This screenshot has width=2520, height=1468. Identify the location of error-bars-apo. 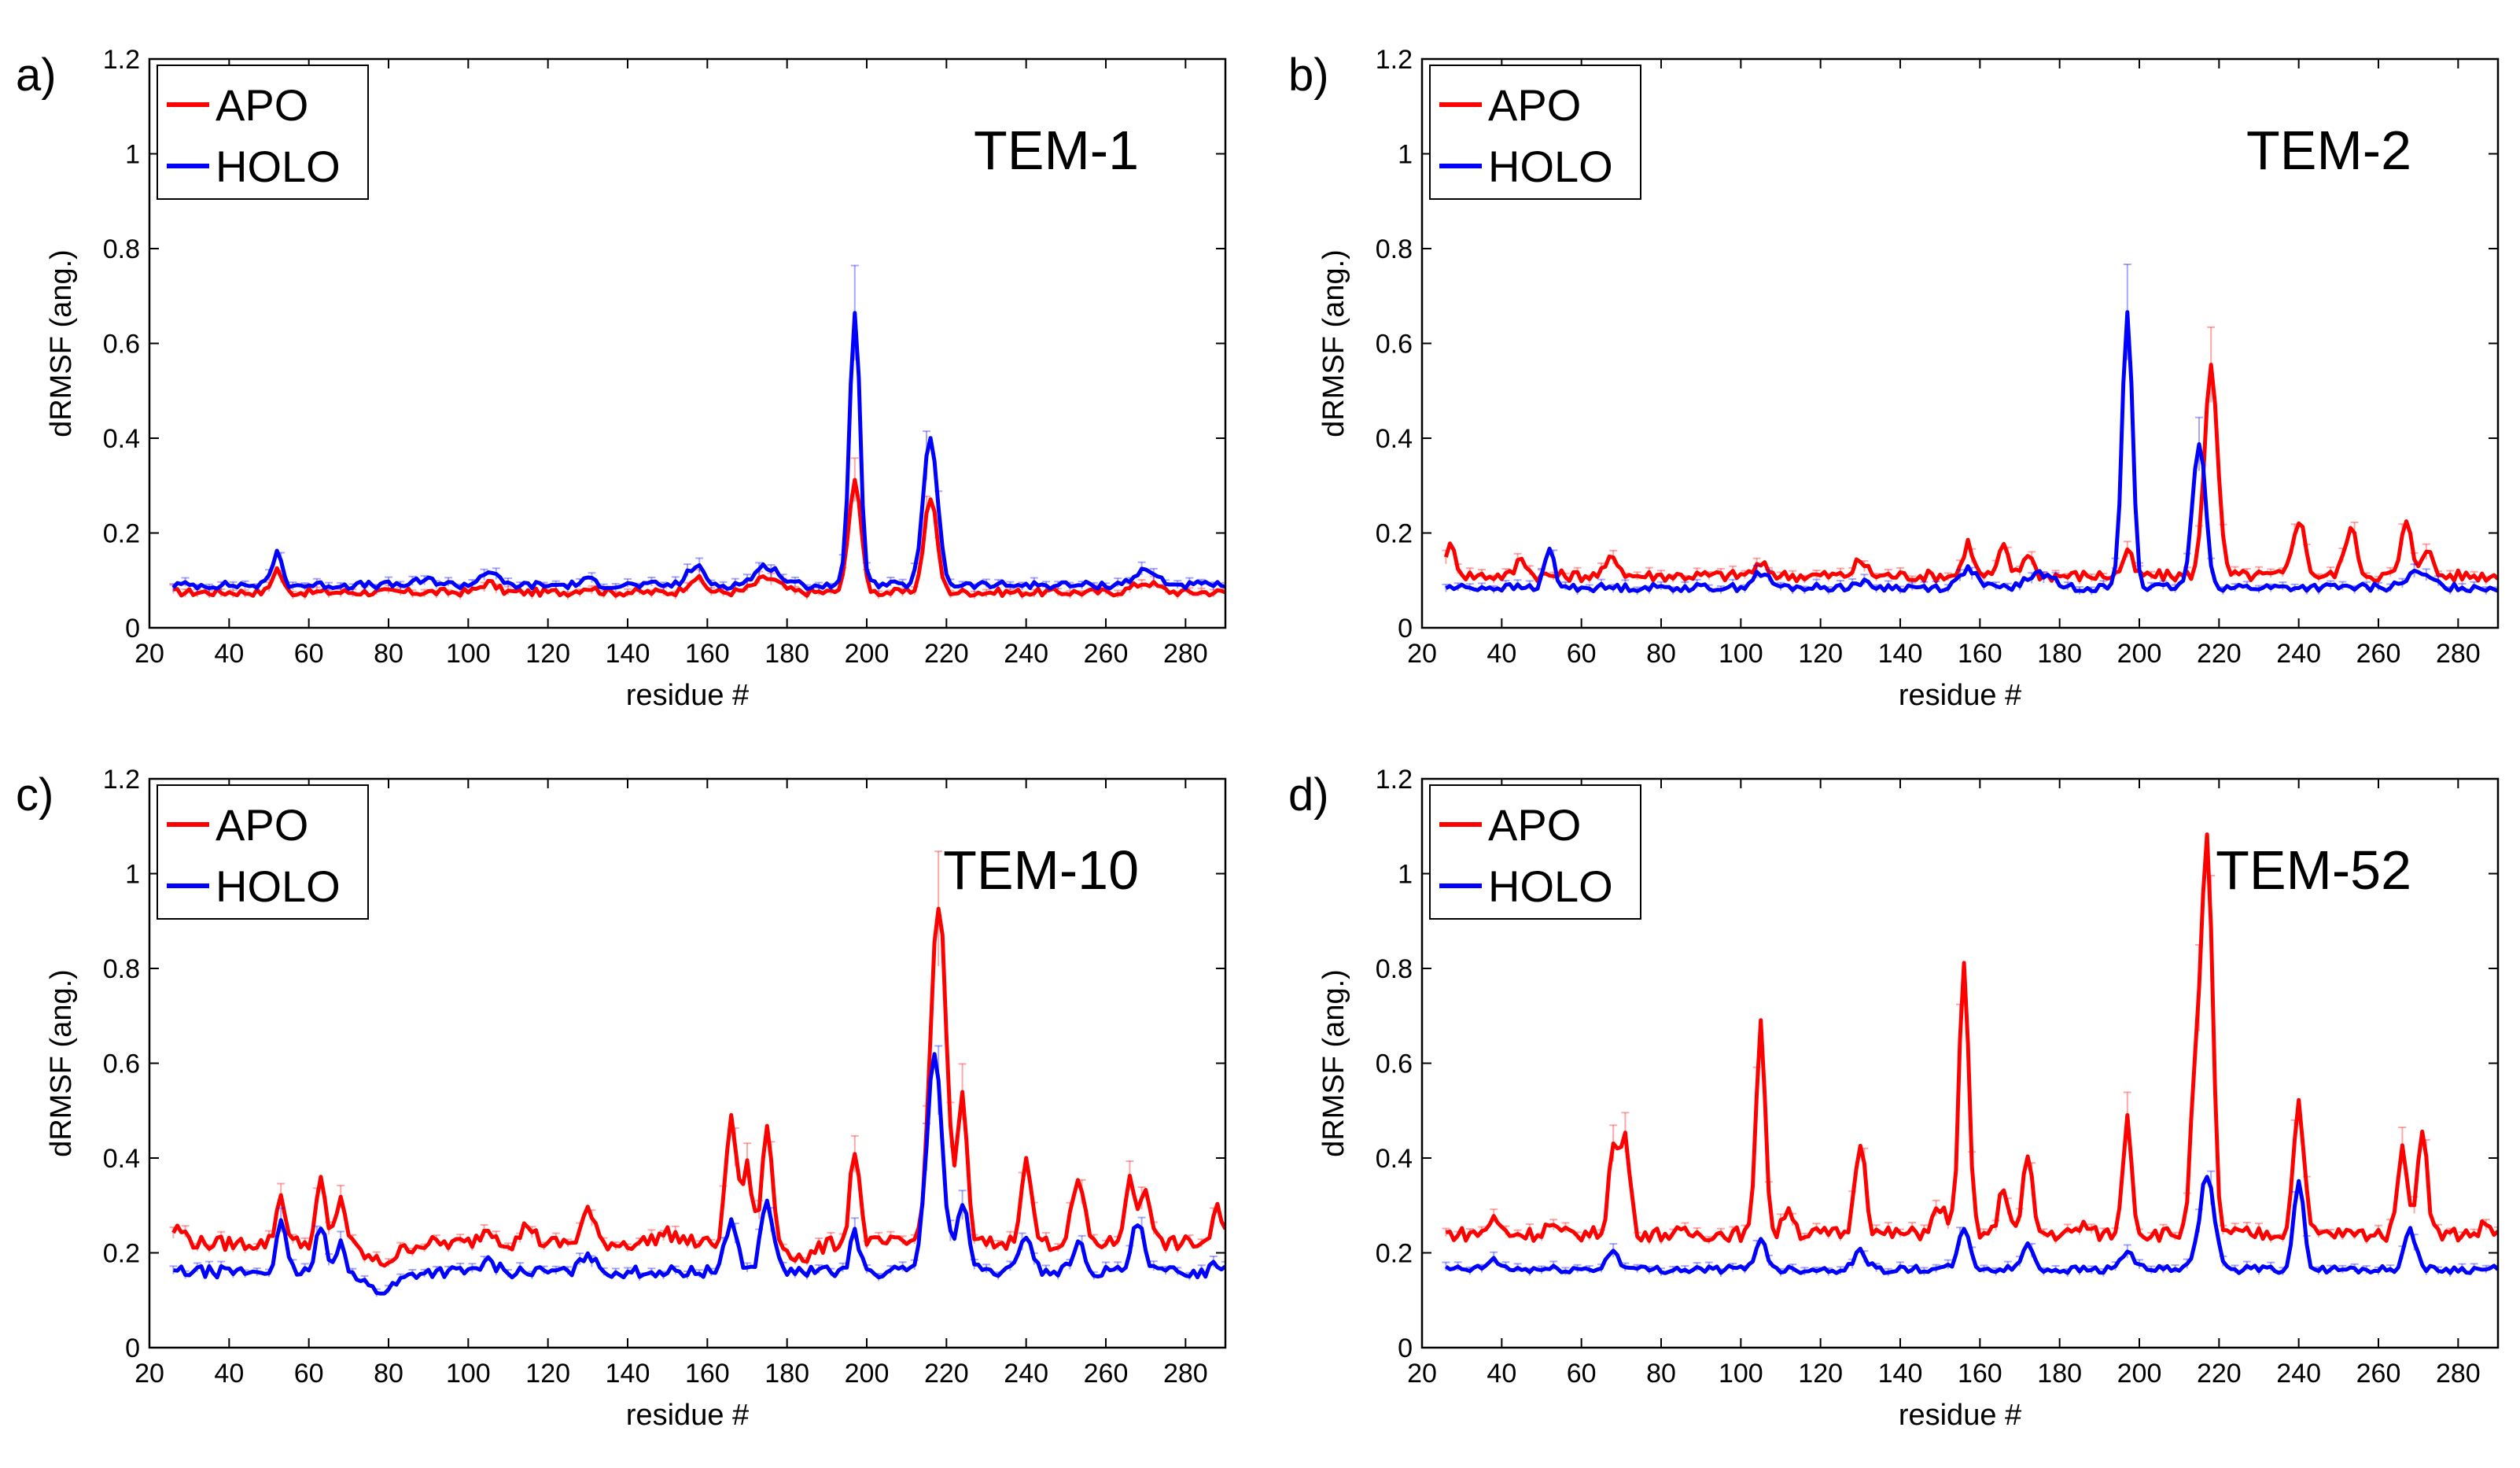
(1970, 455).